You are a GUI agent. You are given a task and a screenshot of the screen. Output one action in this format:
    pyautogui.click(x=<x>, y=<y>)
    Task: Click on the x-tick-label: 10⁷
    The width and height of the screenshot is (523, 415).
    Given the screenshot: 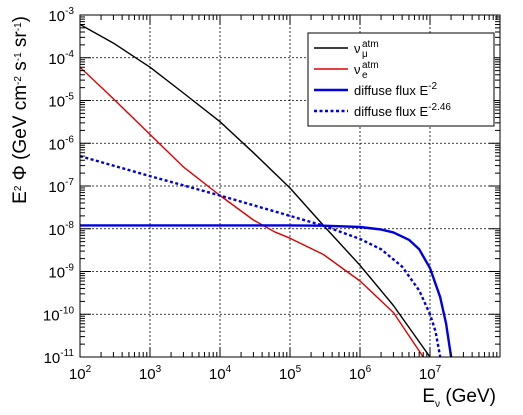 What is the action you would take?
    pyautogui.click(x=430, y=373)
    